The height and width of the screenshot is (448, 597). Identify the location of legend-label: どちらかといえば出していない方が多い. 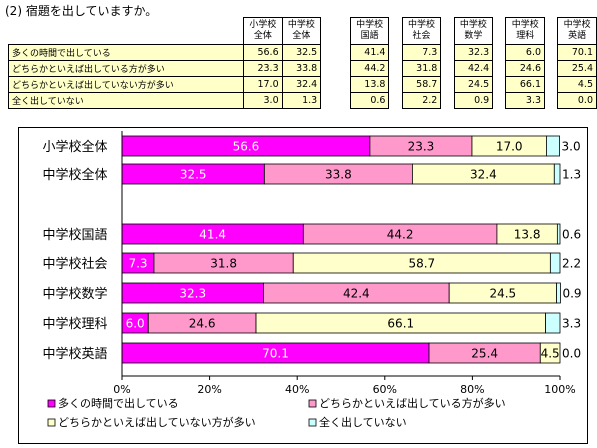
(157, 422).